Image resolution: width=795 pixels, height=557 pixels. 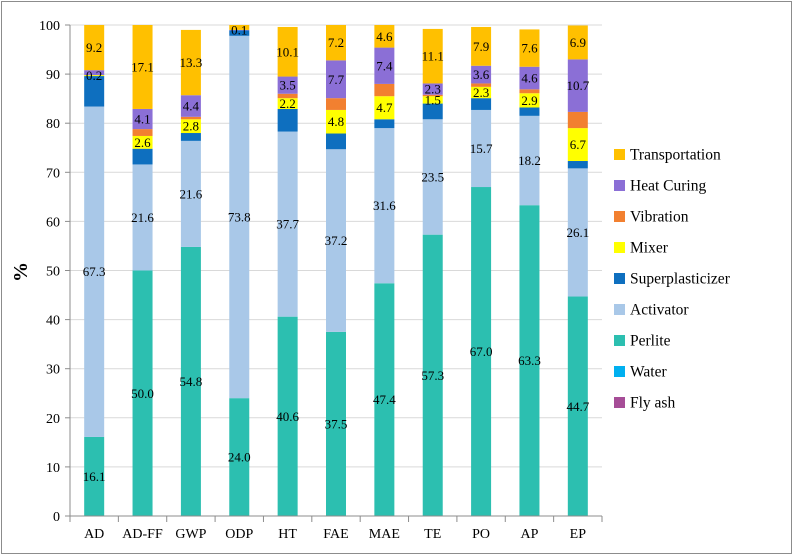 What do you see at coordinates (433, 99) in the screenshot?
I see `data-label: 1.5` at bounding box center [433, 99].